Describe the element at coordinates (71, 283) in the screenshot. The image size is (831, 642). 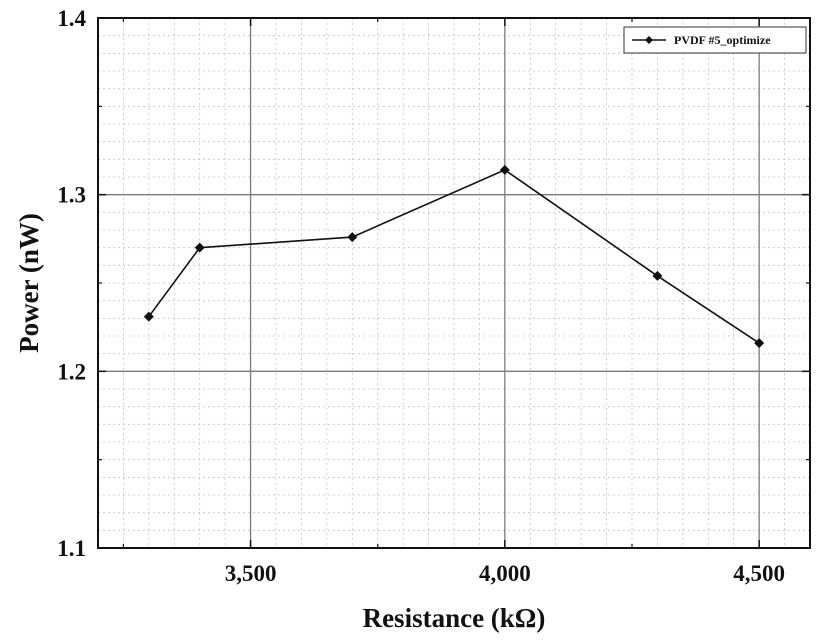
I see `y-tick-labels: 1.1 1.2 1.3 1.4` at that location.